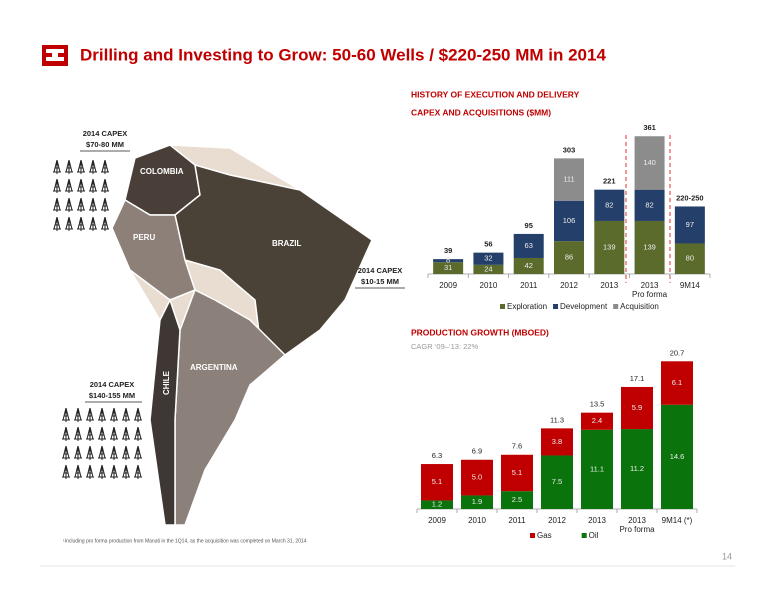  What do you see at coordinates (448, 250) in the screenshot?
I see `total-label: 39` at bounding box center [448, 250].